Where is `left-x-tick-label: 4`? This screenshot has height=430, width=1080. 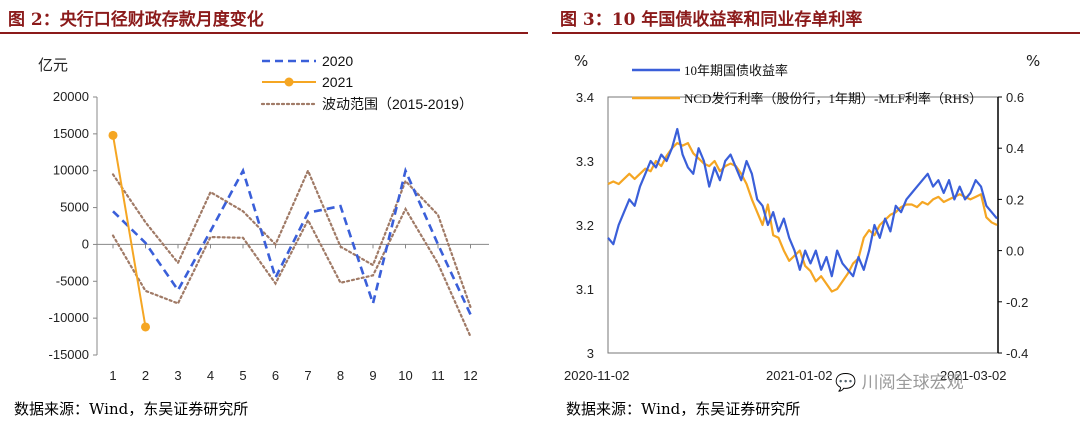
left-x-tick-label: 4 is located at coordinates (210, 375).